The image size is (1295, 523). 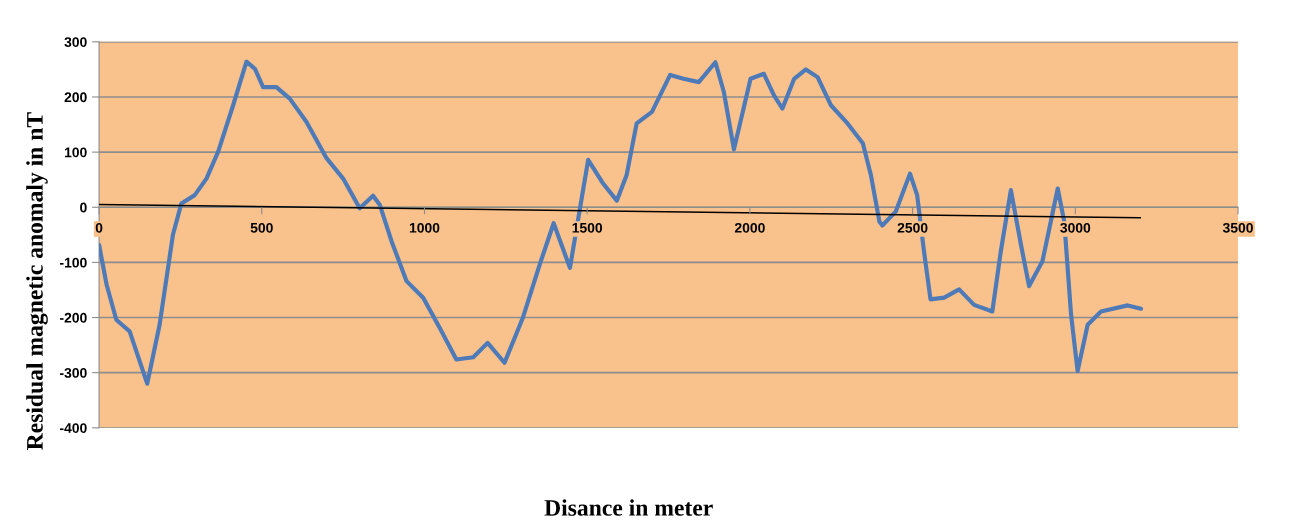 What do you see at coordinates (73, 262) in the screenshot?
I see `y-tick-label: -100` at bounding box center [73, 262].